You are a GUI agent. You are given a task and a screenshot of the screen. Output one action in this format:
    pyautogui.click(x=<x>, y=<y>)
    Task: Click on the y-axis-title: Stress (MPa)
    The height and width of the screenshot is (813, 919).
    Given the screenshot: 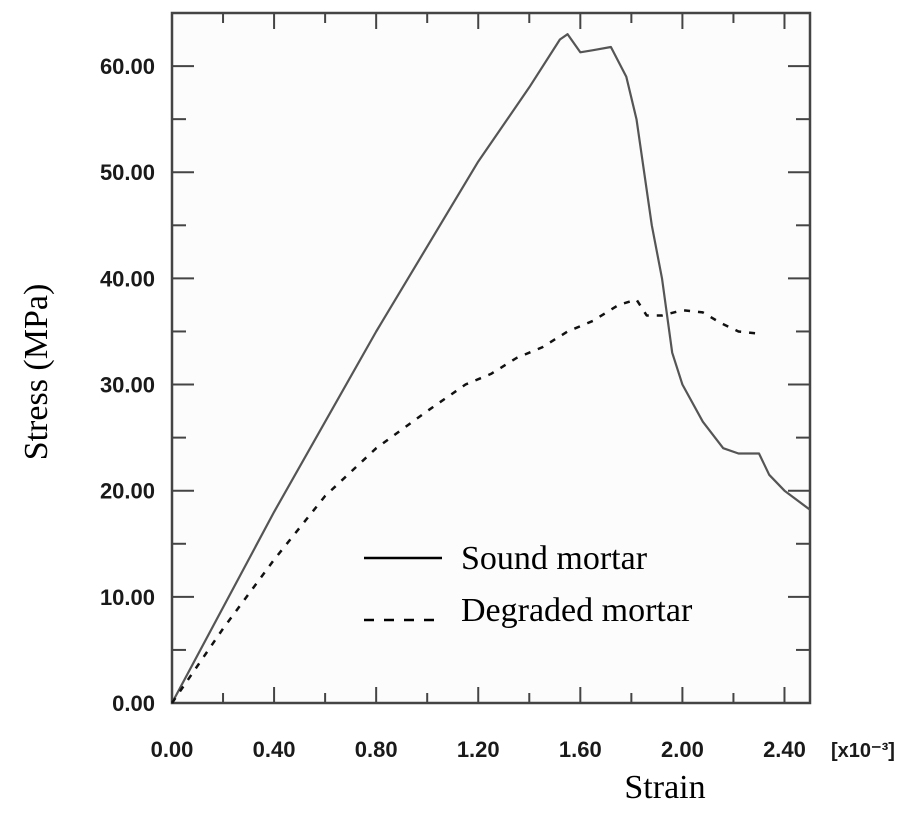 What is the action you would take?
    pyautogui.click(x=36, y=372)
    